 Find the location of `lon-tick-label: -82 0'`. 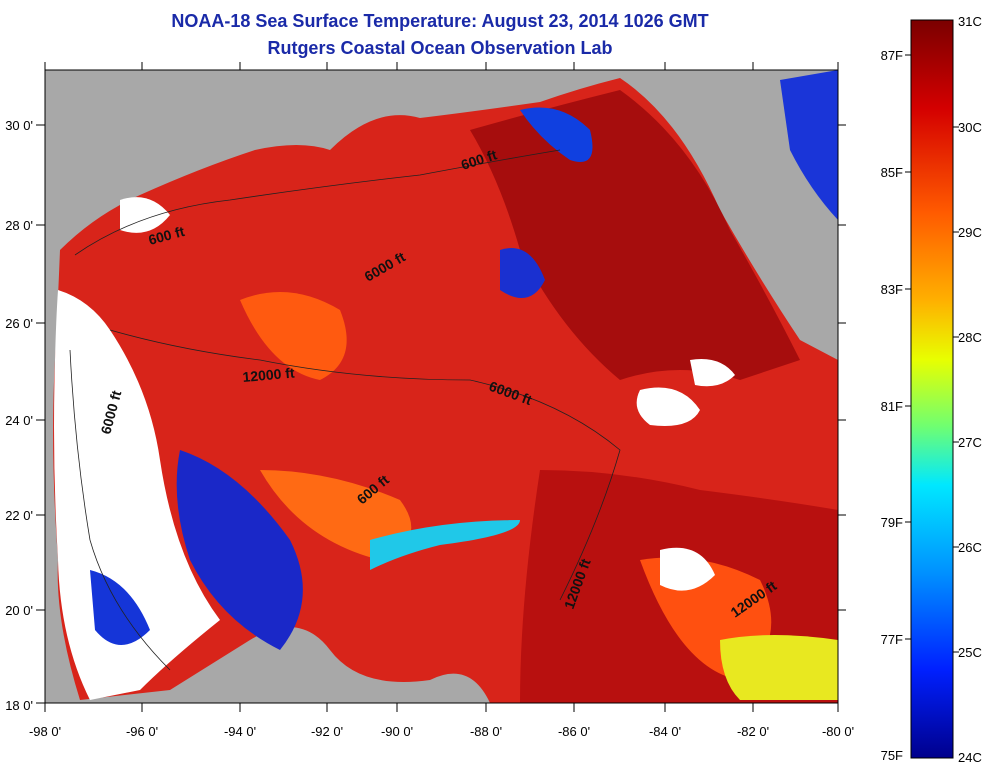

lon-tick-label: -82 0' is located at coordinates (753, 731).